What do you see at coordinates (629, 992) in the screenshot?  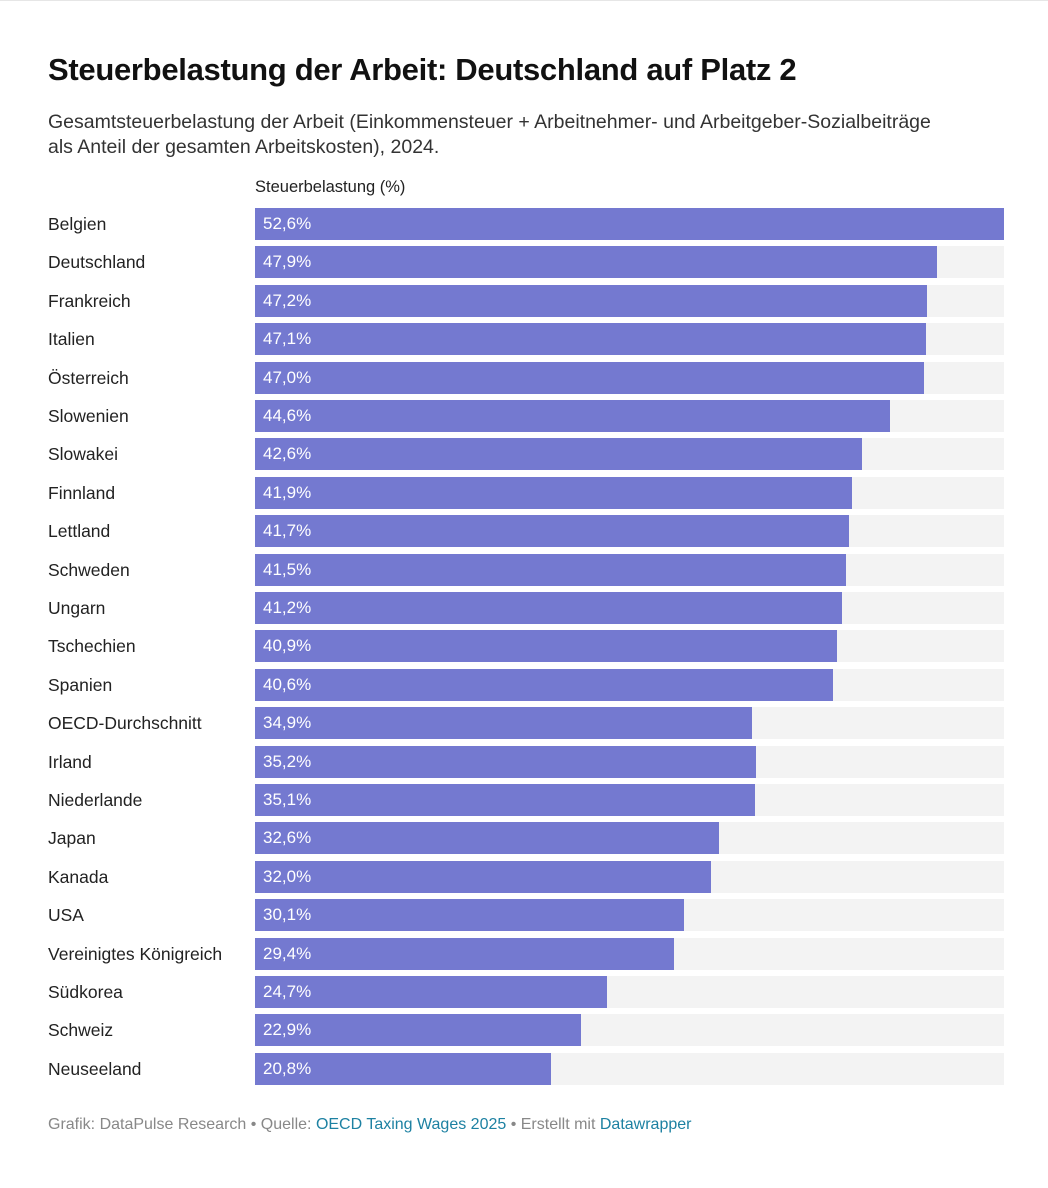 I see `bar-track: 24,7%` at bounding box center [629, 992].